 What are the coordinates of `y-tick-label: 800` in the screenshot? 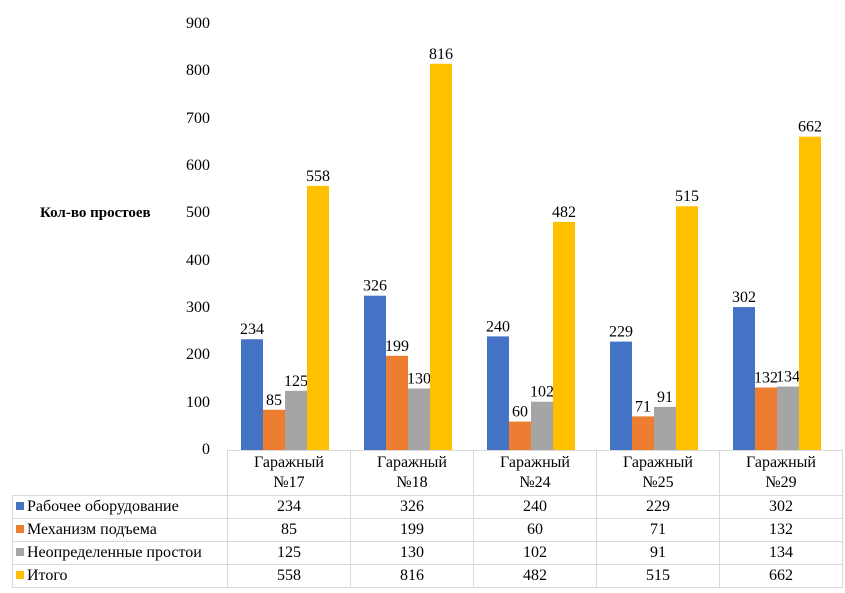 It's located at (198, 71).